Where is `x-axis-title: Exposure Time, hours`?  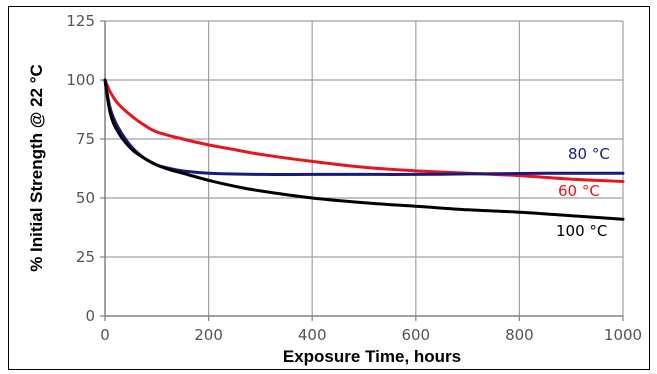 x-axis-title: Exposure Time, hours is located at coordinates (372, 356).